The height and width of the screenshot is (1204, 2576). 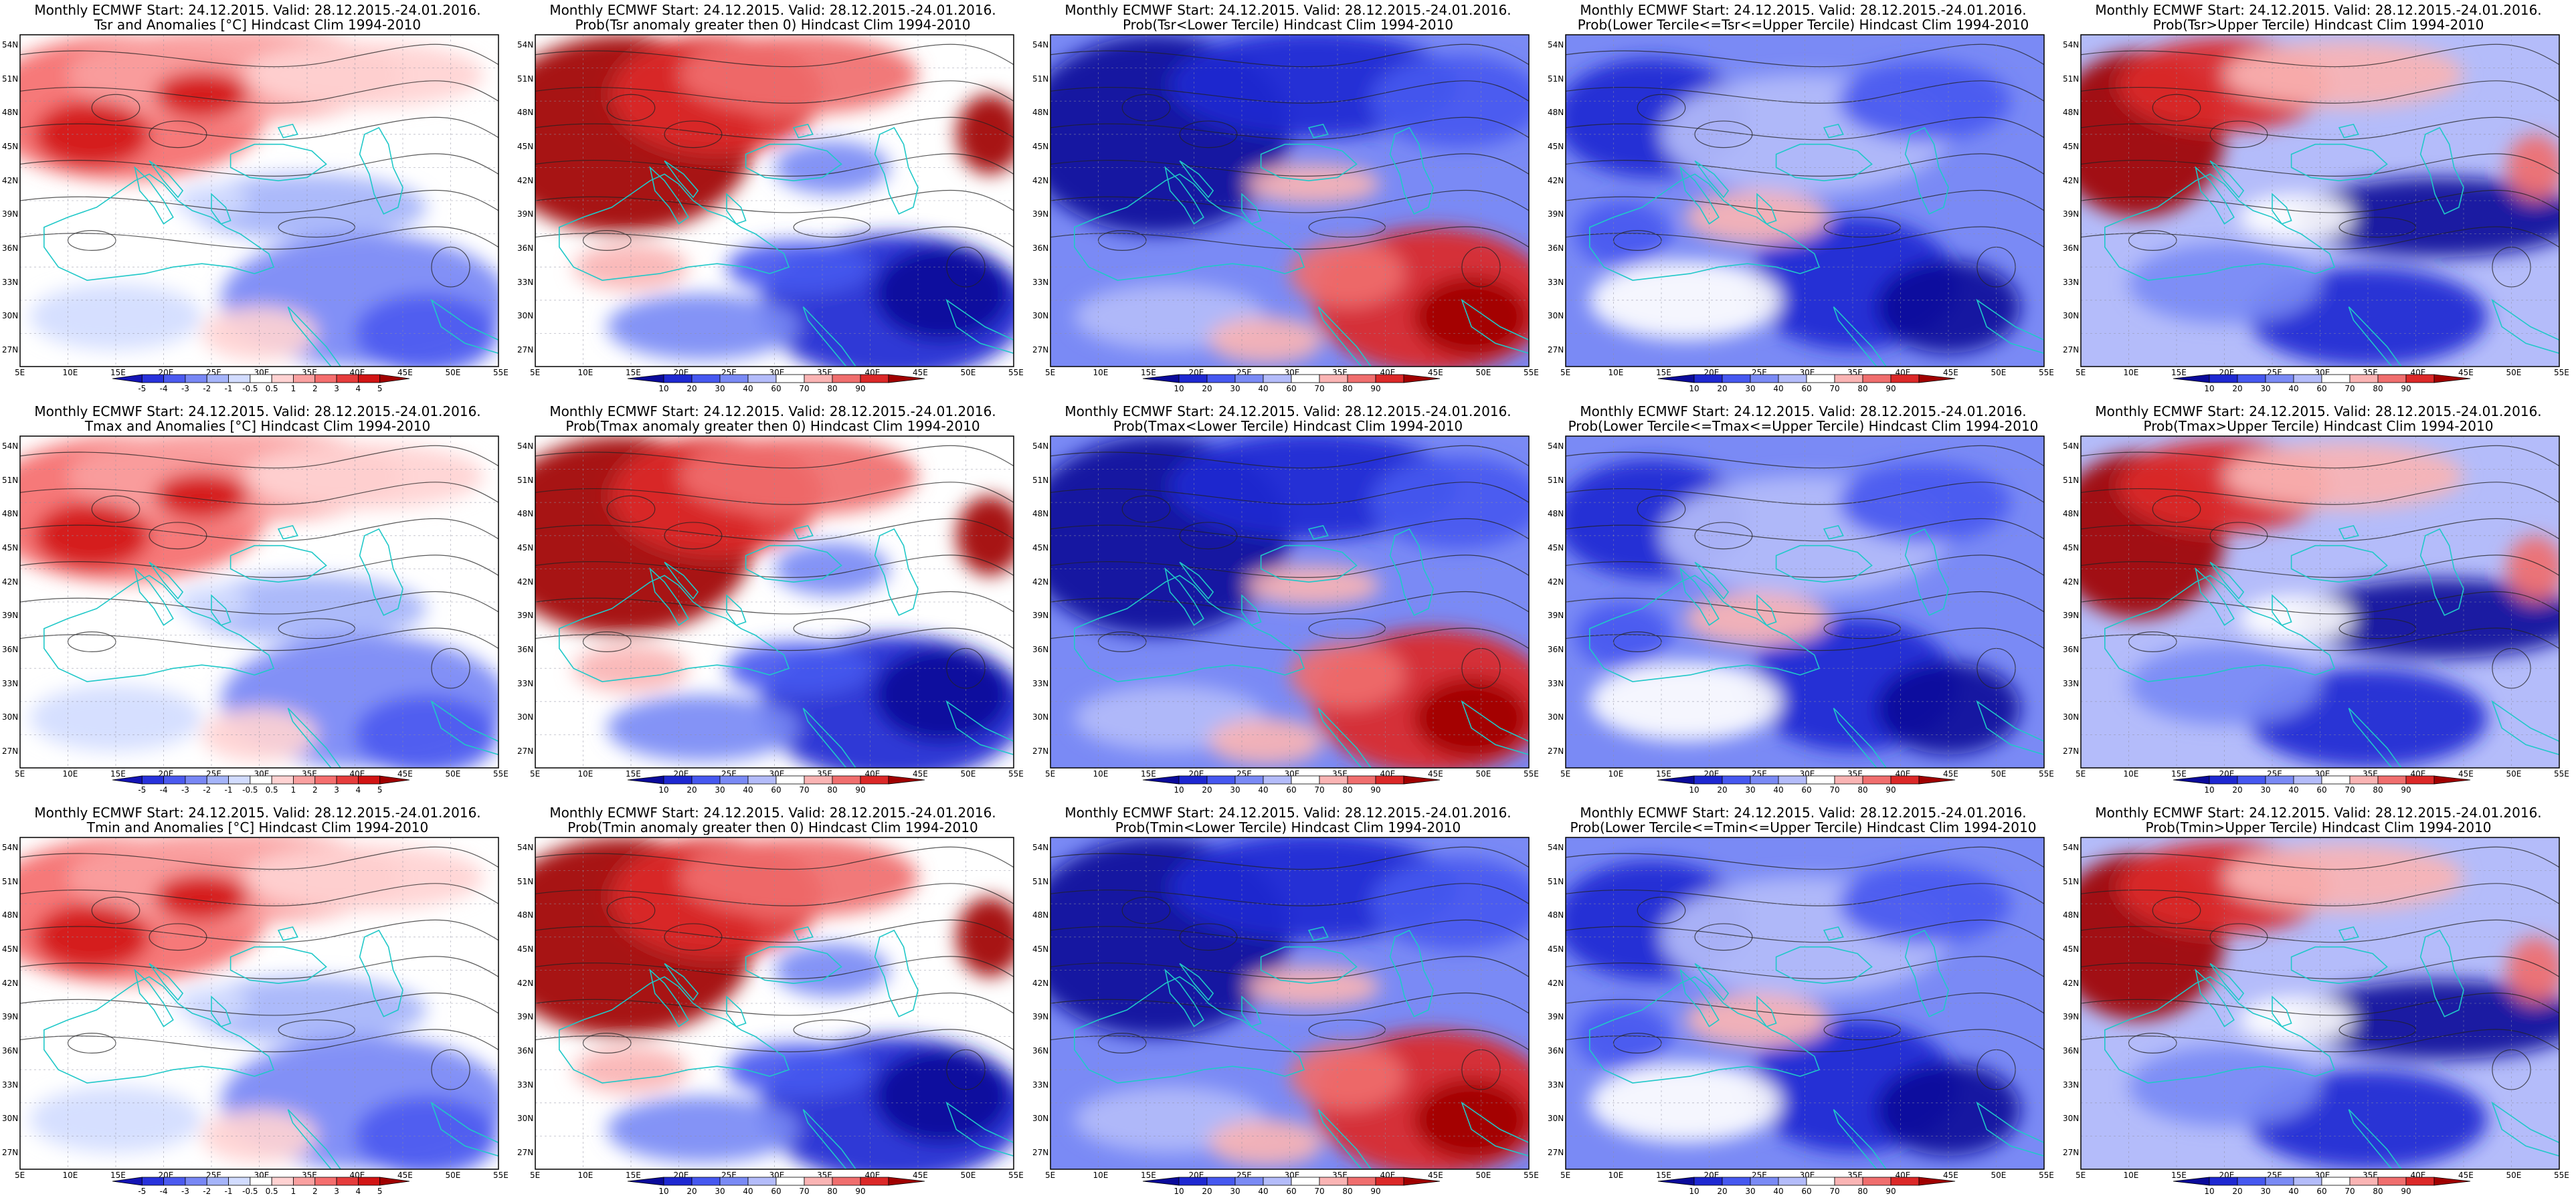 What do you see at coordinates (774, 1003) in the screenshot?
I see `map-frame` at bounding box center [774, 1003].